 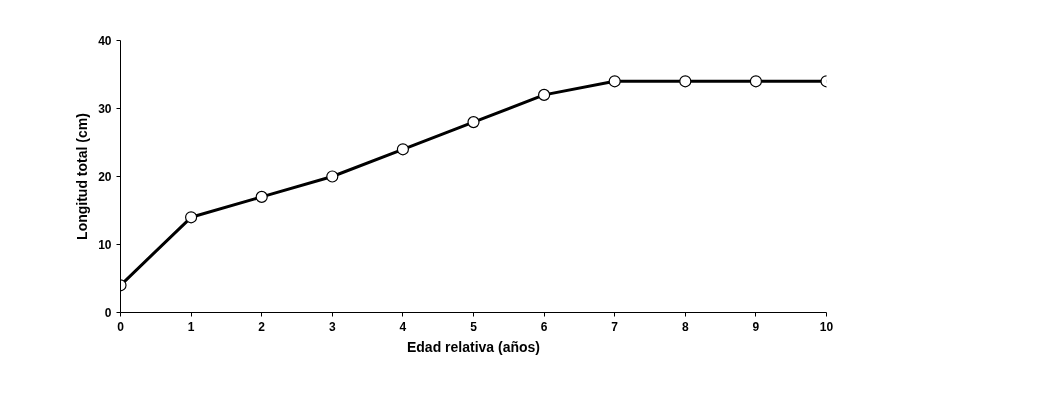 What do you see at coordinates (121, 326) in the screenshot?
I see `x-tick-label: 0` at bounding box center [121, 326].